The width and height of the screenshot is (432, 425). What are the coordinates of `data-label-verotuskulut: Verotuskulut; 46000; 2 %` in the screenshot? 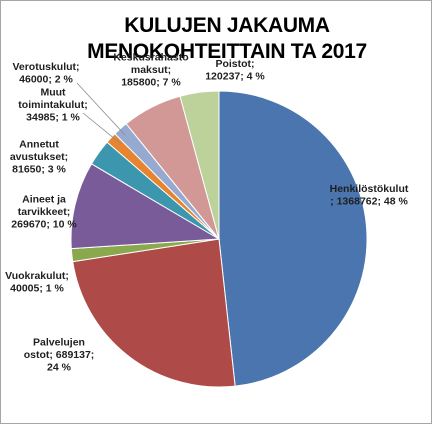 It's located at (45, 73).